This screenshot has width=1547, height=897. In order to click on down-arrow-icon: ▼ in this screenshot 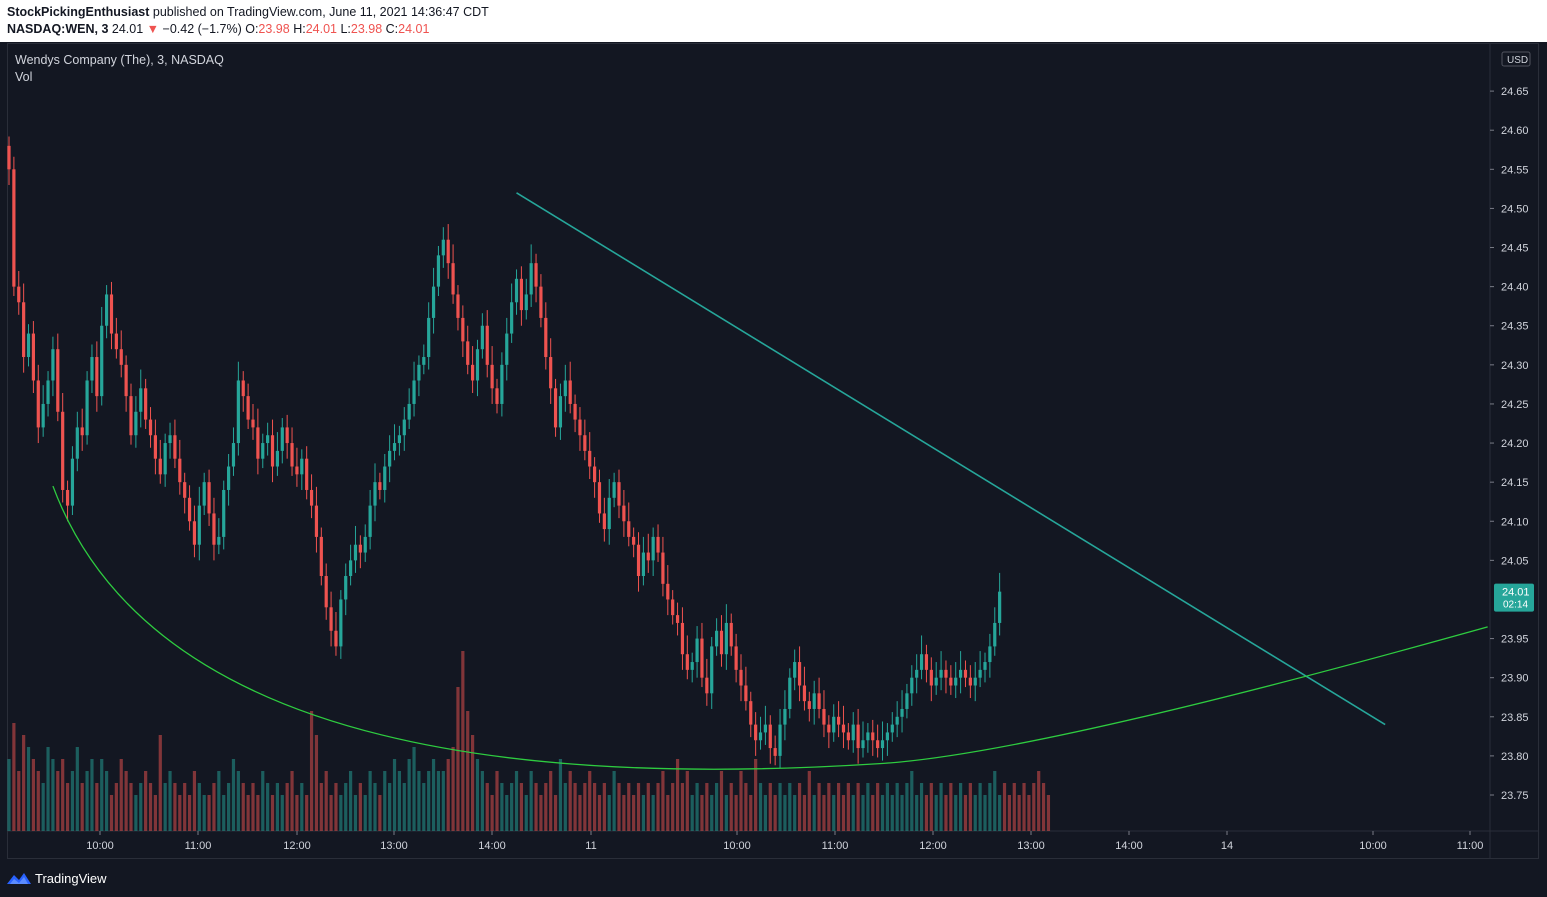, I will do `click(153, 29)`.